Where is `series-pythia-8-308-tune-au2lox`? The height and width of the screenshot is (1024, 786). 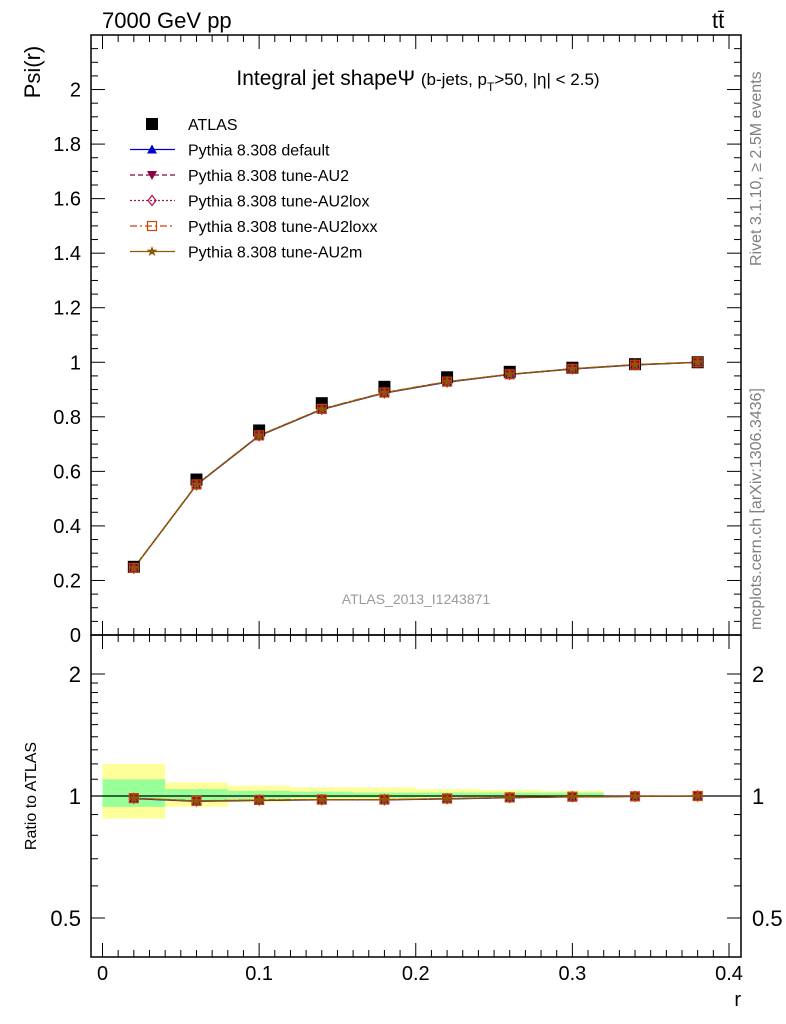 series-pythia-8-308-tune-au2lox is located at coordinates (415, 465).